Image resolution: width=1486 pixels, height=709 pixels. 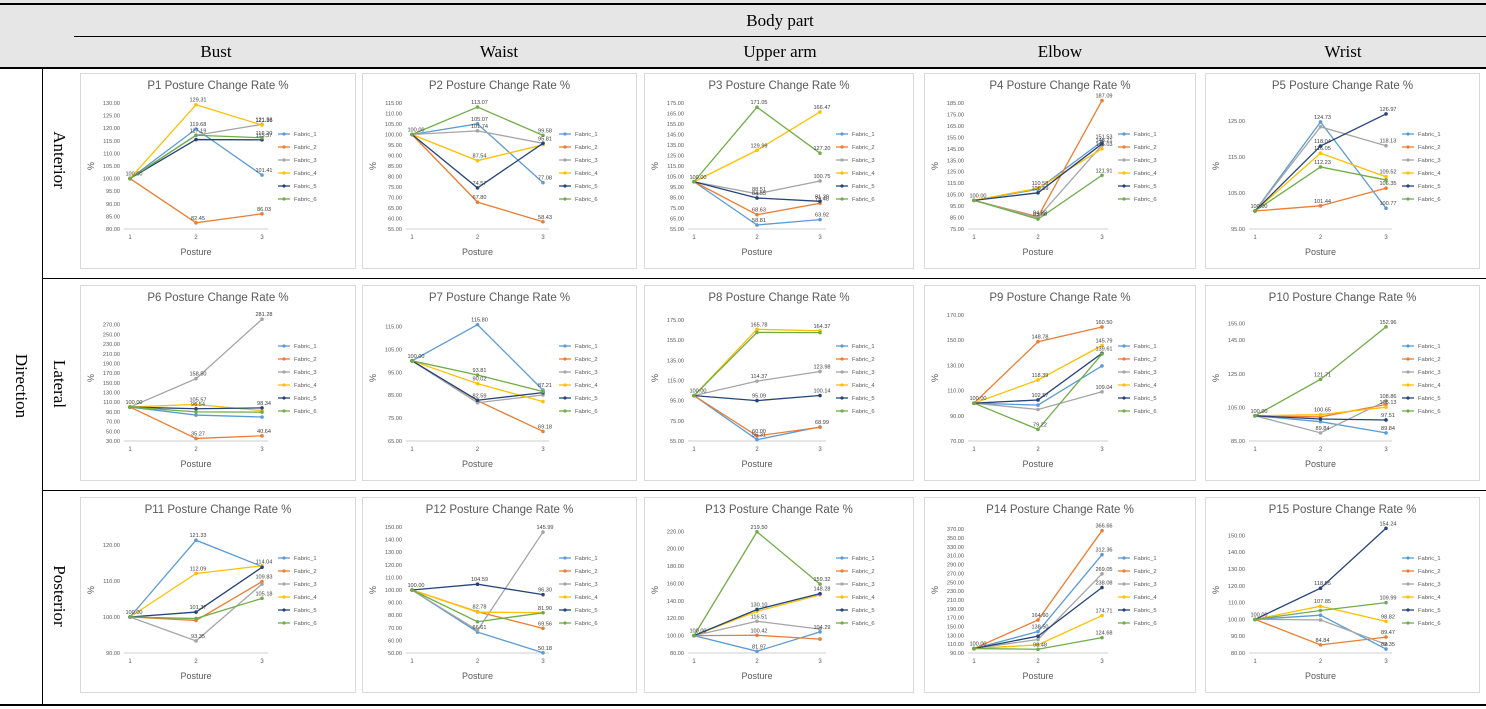 What do you see at coordinates (780, 51) in the screenshot?
I see `column-header-upper-arm: Upper arm` at bounding box center [780, 51].